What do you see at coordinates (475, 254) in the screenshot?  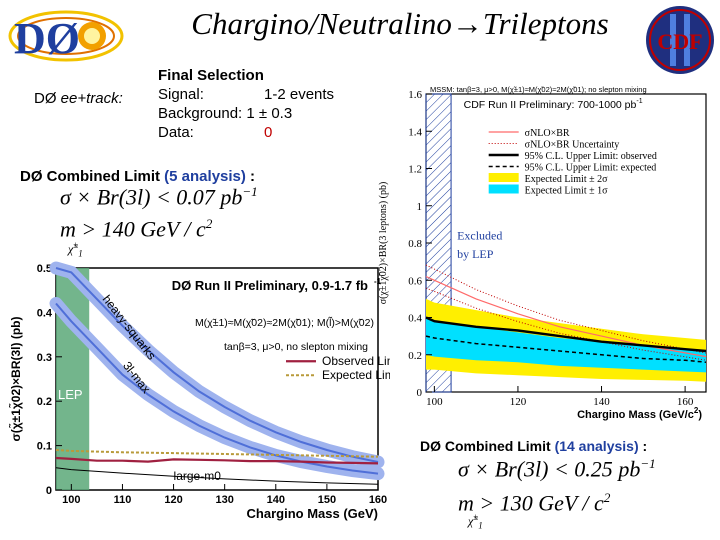 I see `lep-excluded-label2: by LEP` at bounding box center [475, 254].